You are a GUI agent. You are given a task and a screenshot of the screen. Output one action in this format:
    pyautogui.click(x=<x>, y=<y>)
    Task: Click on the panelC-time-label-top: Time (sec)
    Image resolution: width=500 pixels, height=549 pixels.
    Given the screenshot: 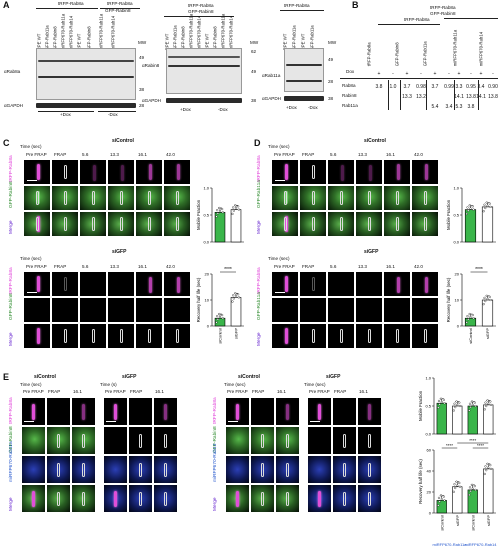 What is the action you would take?
    pyautogui.click(x=31, y=146)
    